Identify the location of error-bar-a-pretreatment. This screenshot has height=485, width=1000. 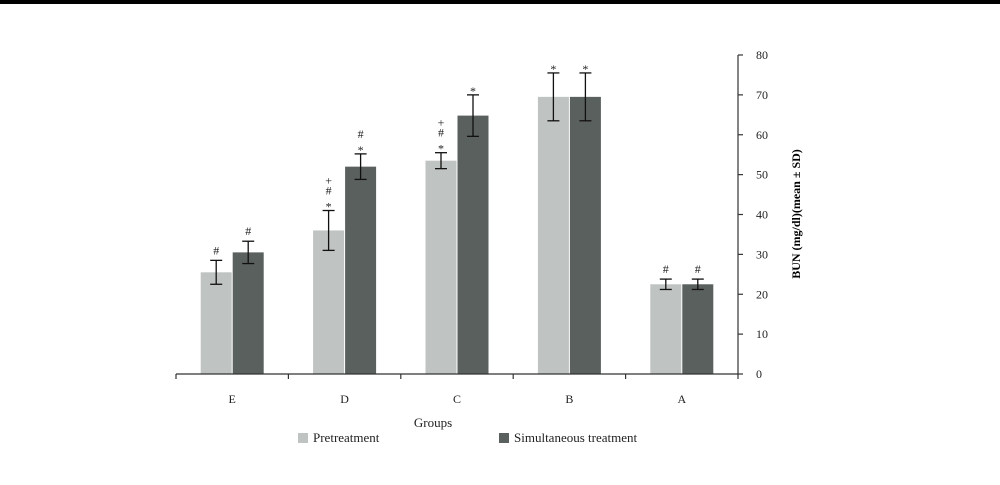
(665, 284).